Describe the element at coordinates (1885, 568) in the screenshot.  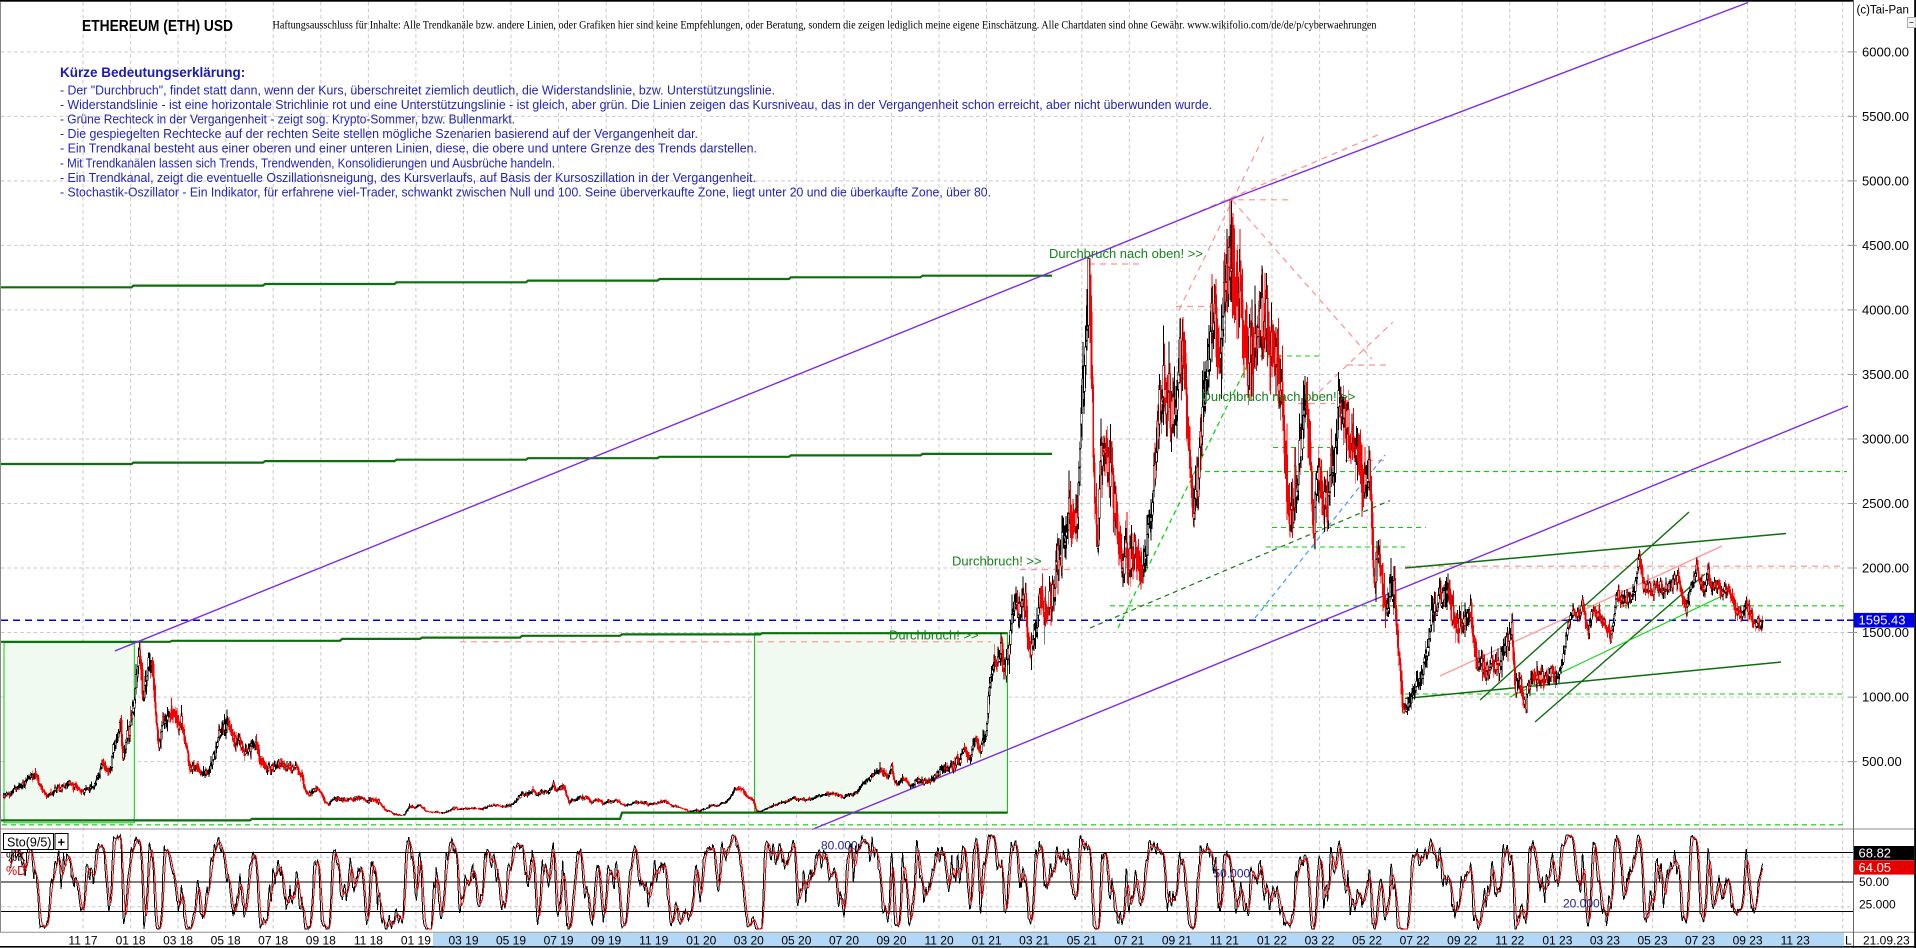
I see `svg-text: 2000.00` at that location.